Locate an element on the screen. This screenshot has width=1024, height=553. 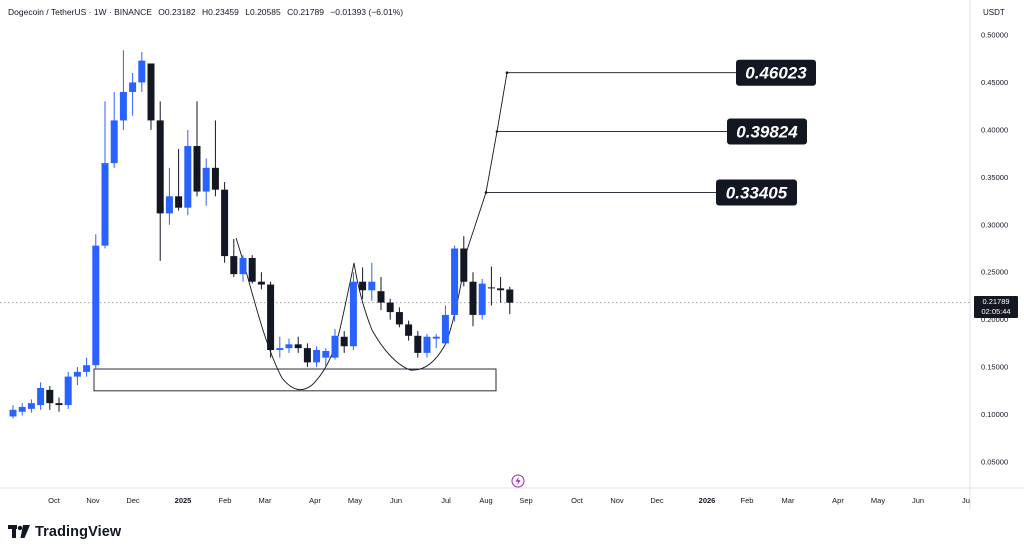
target-label: 0.46023 is located at coordinates (776, 73).